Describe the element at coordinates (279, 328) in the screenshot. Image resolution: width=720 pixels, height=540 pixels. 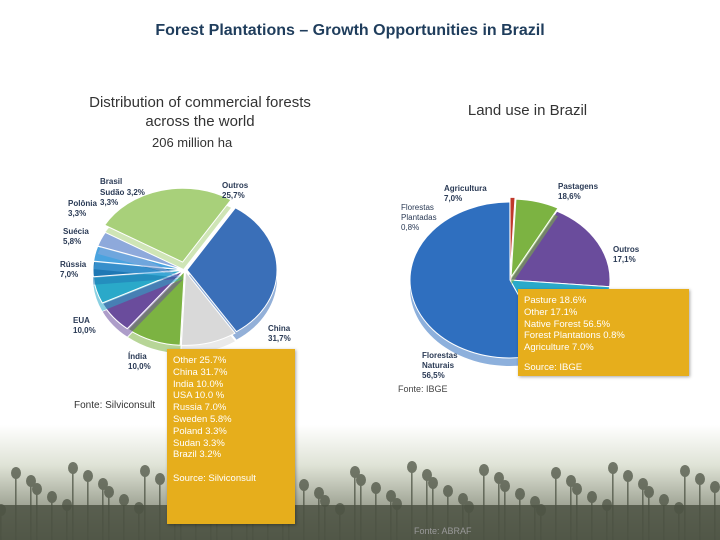
I see `pie1-china-name: China` at that location.